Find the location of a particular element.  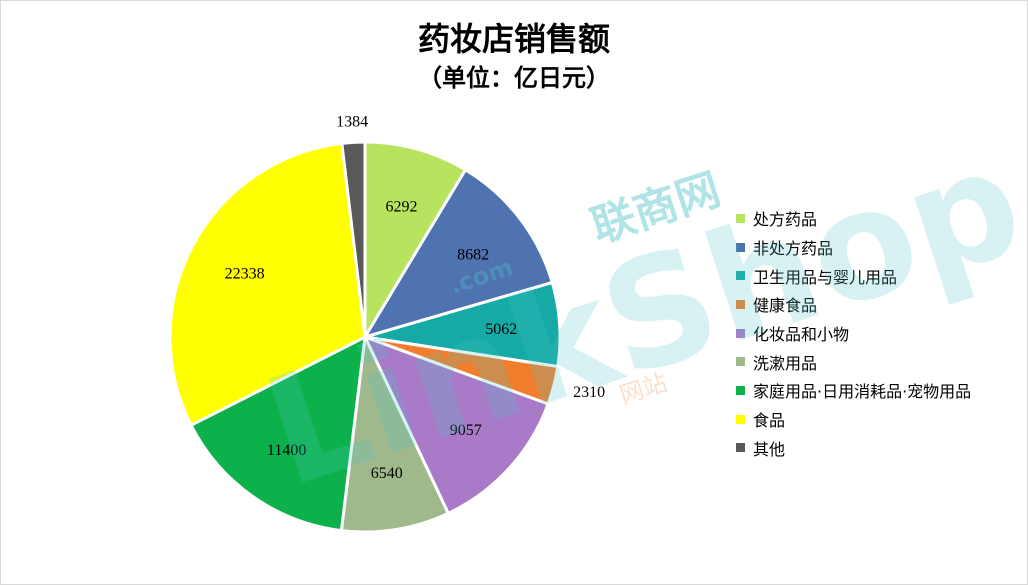

legend-item: 卫生用品与婴儿用品 is located at coordinates (853, 275).